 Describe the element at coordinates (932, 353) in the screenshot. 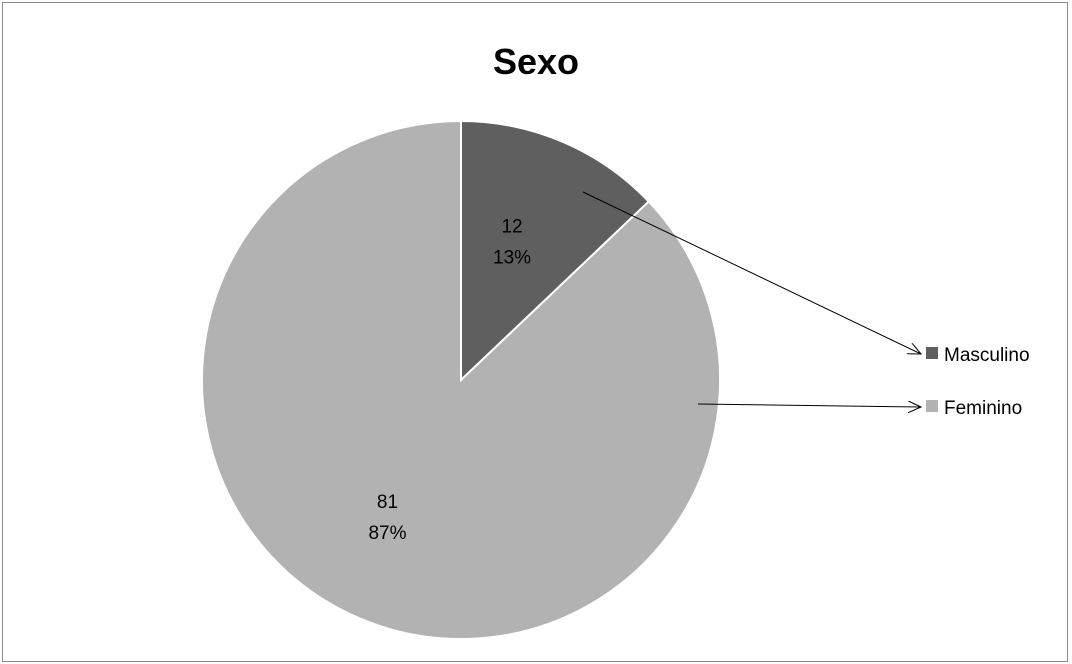

I see `legend-swatch-masculino` at that location.